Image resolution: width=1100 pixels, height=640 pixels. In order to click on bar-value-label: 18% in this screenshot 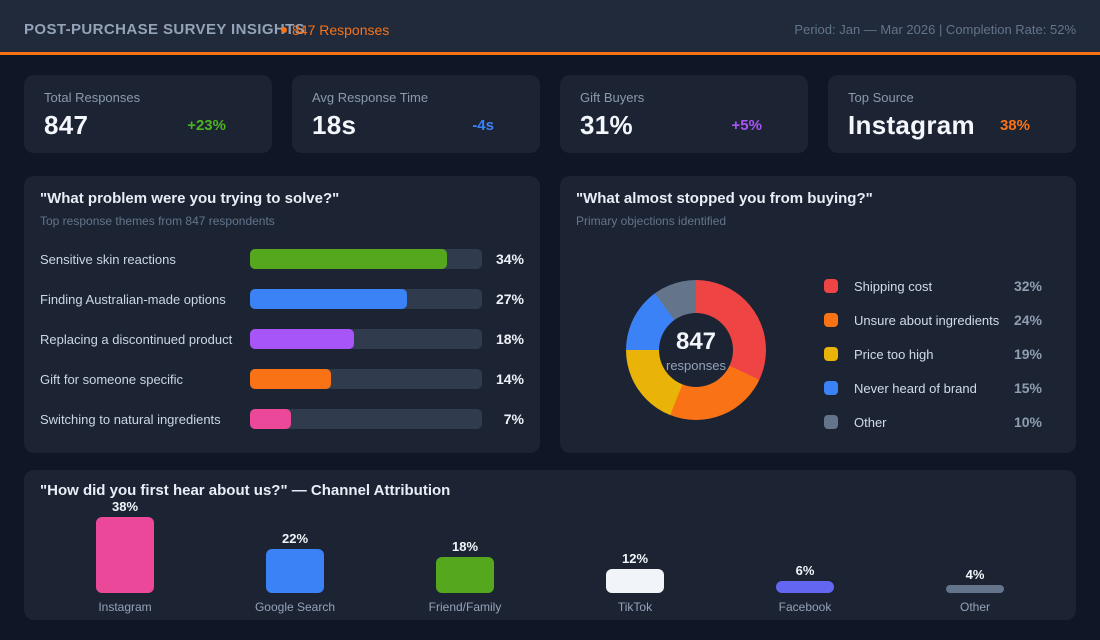, I will do `click(509, 339)`.